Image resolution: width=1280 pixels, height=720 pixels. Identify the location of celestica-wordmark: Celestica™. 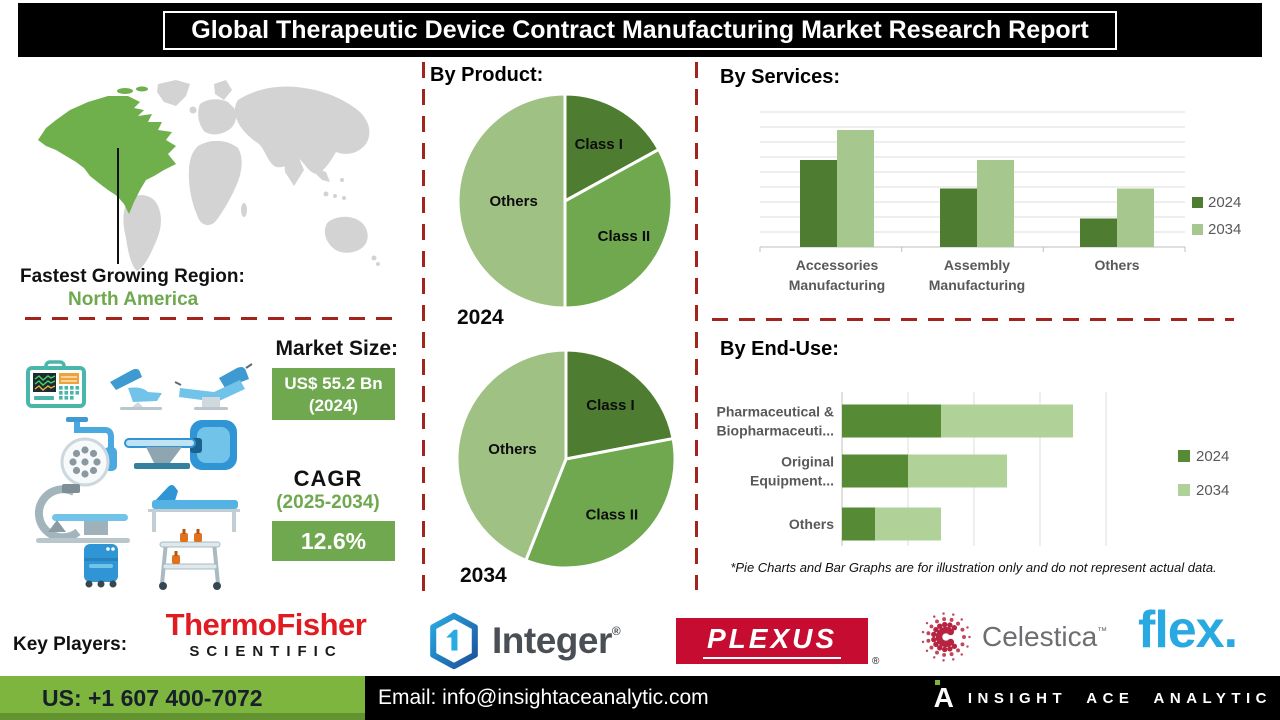
(1044, 637).